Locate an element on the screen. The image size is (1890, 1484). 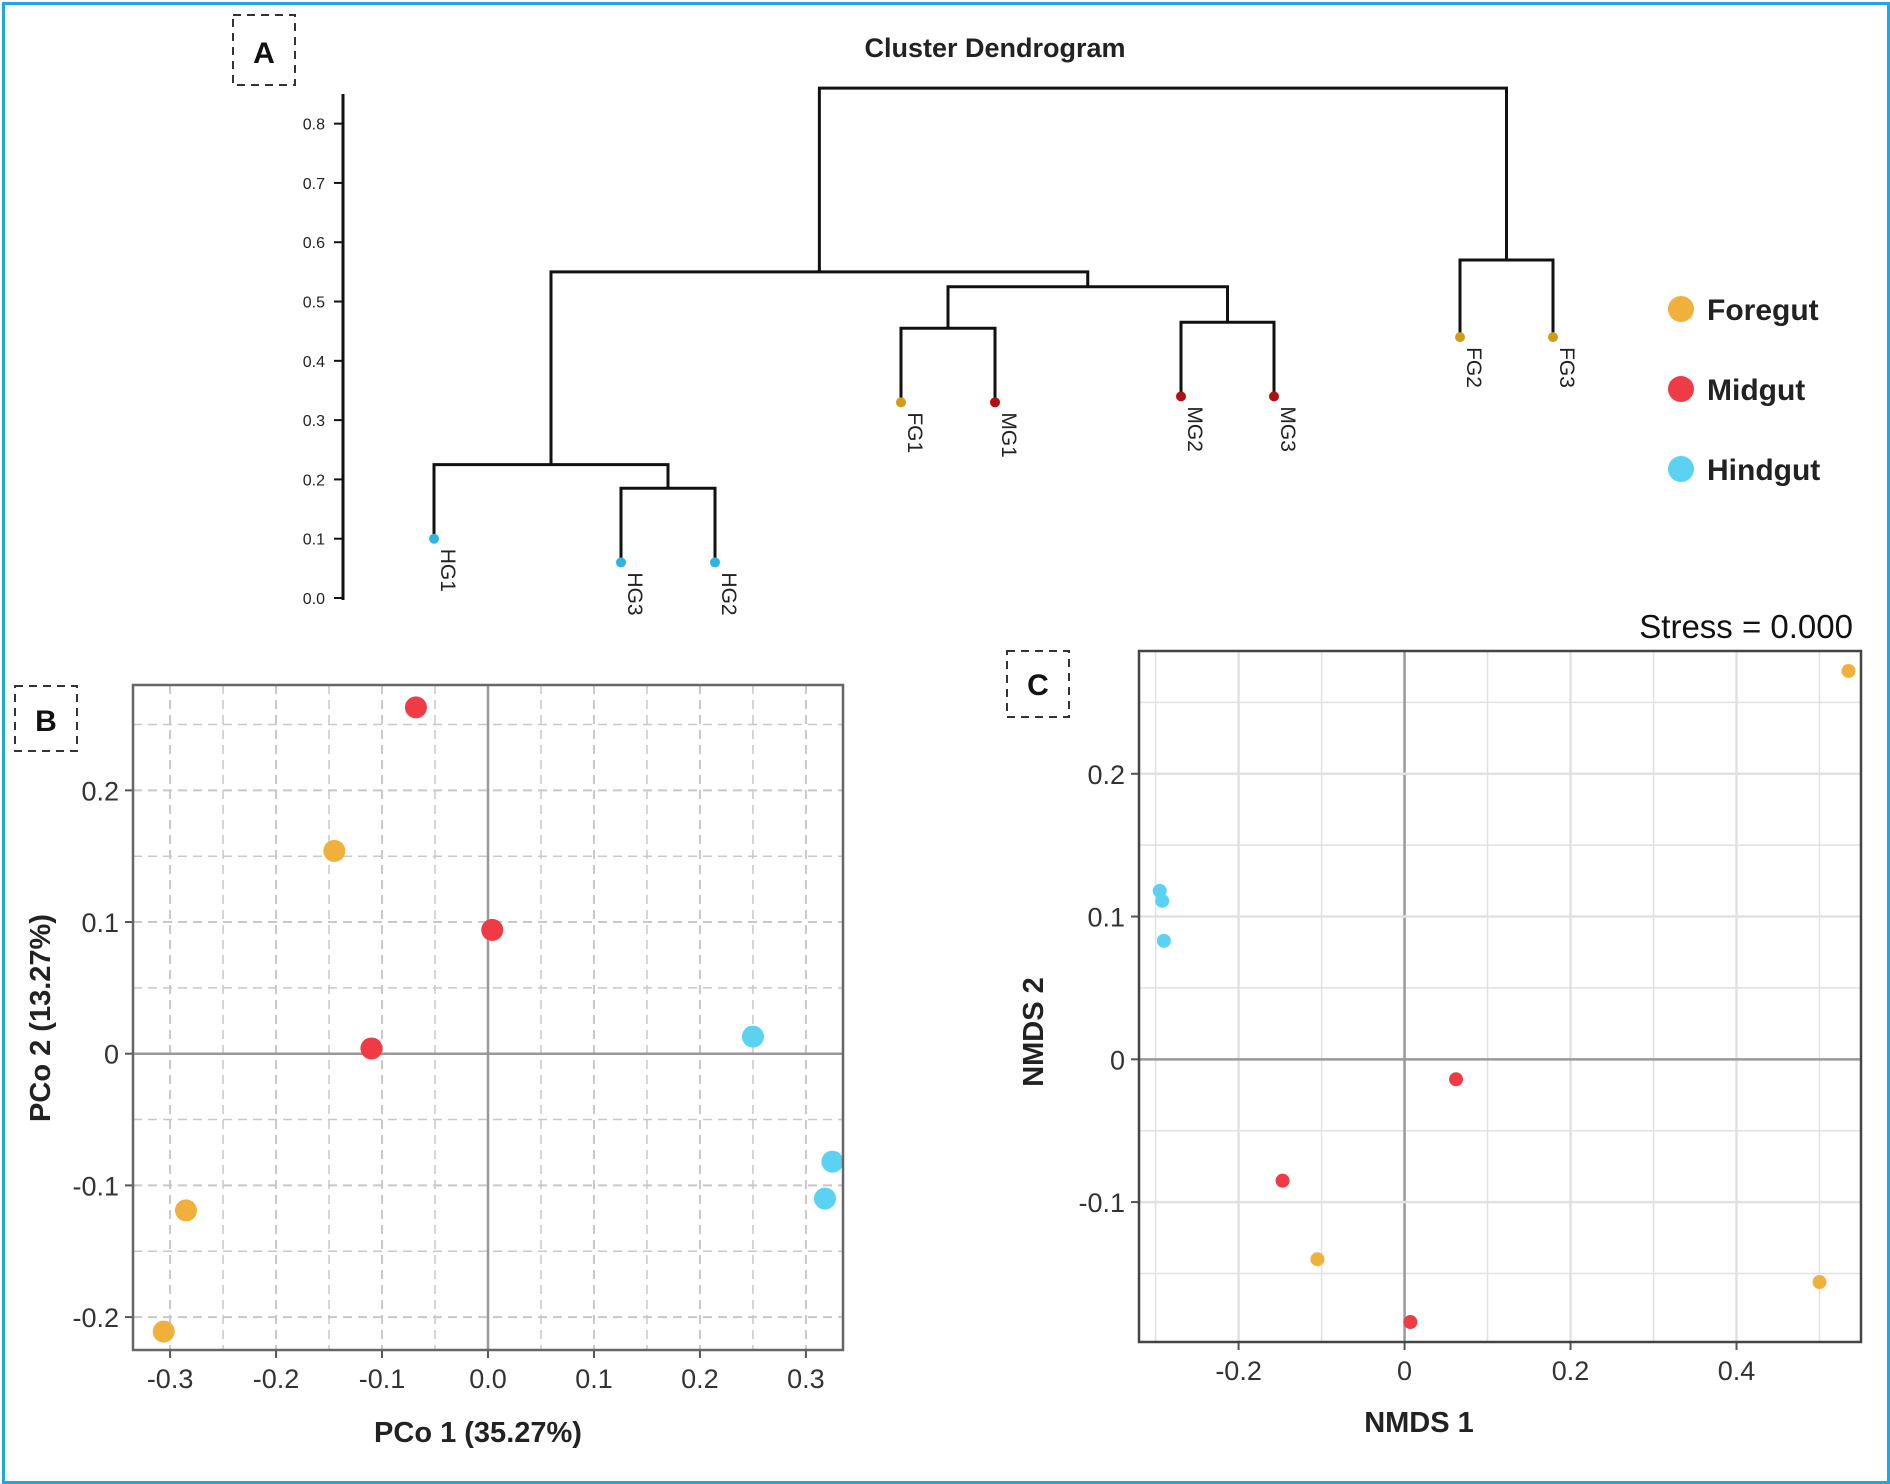
dendrogram-y-axis: 0.0 0.1 0.2 0.3 0.4 0.5 0.6 0.7 0.8 is located at coordinates (324, 351).